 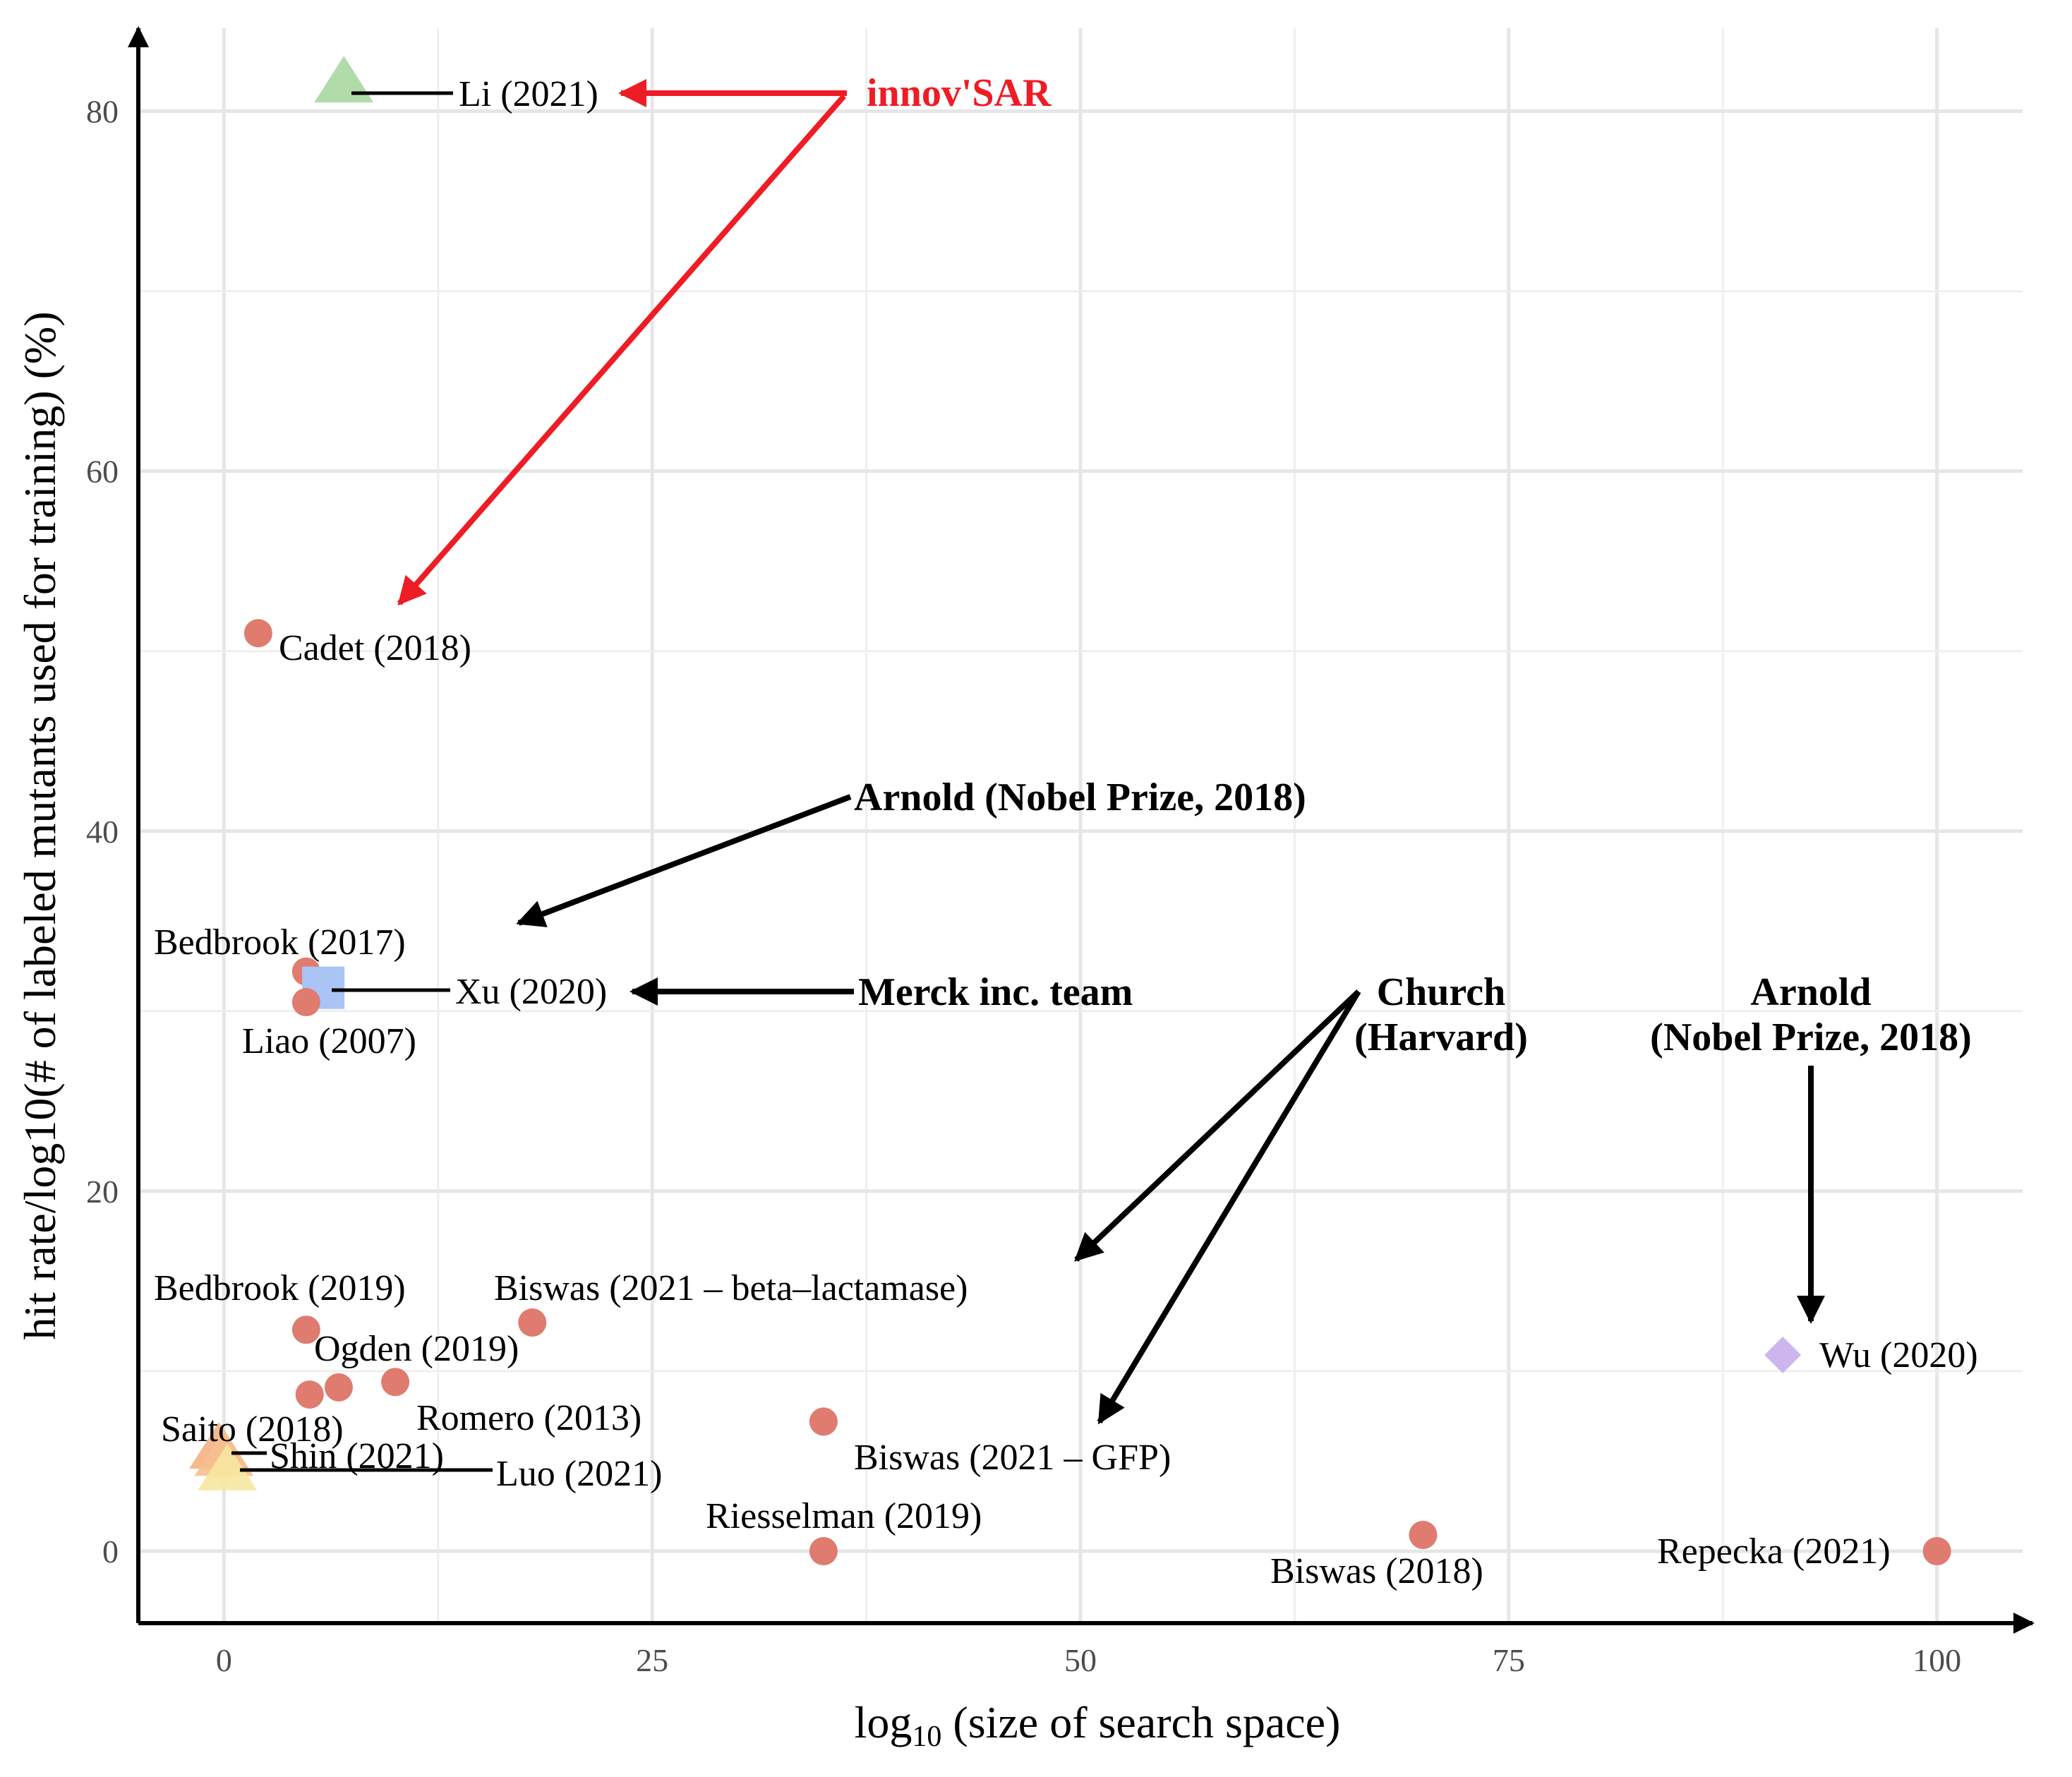 I want to click on label-shin: Shin (2021), so click(x=357, y=1456).